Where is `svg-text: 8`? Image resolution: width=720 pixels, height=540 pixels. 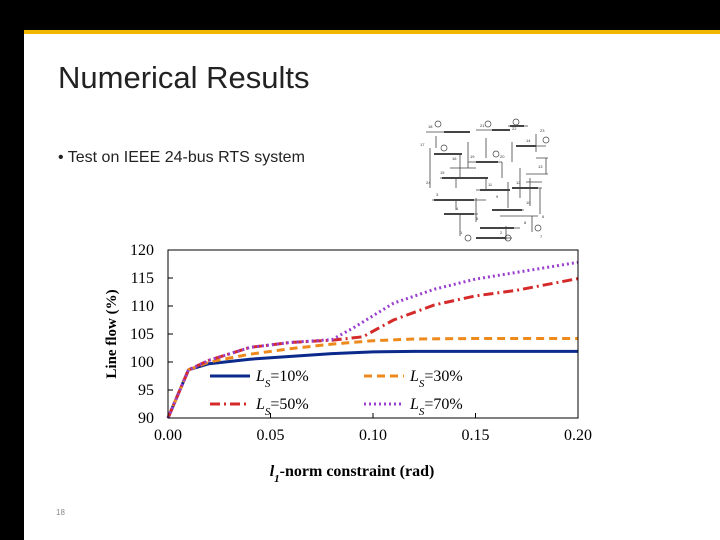
svg-text: 8 is located at coordinates (525, 222).